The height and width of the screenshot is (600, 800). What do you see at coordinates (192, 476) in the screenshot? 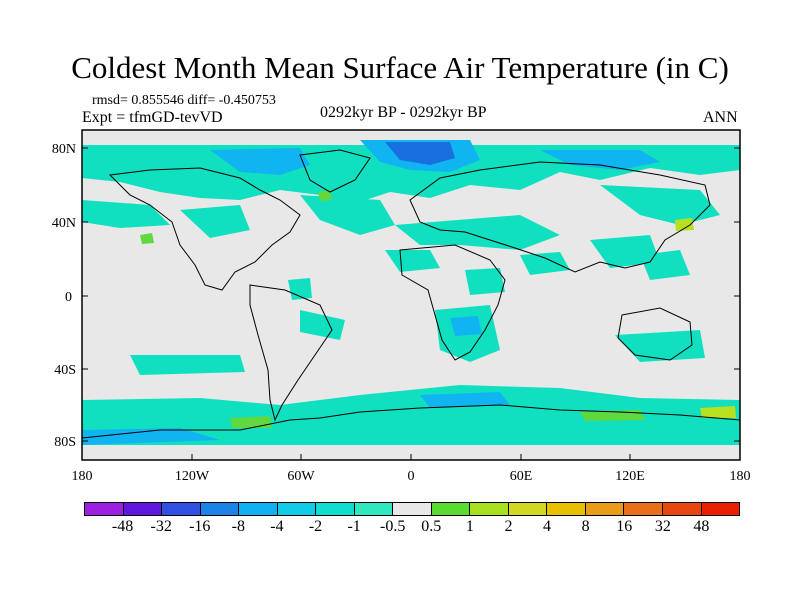
I see `lon-tick-label: 120W` at bounding box center [192, 476].